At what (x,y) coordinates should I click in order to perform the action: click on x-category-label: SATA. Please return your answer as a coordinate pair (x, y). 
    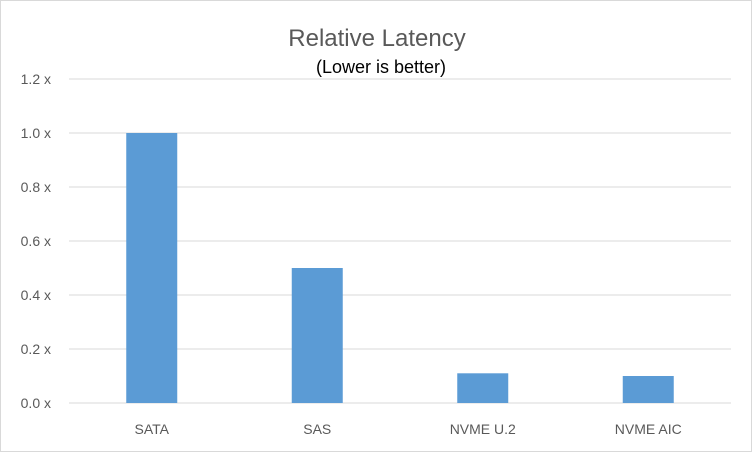
    Looking at the image, I should click on (152, 429).